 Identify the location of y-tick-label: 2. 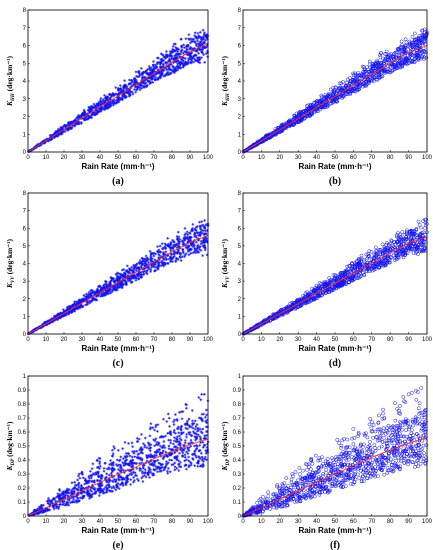
(240, 300).